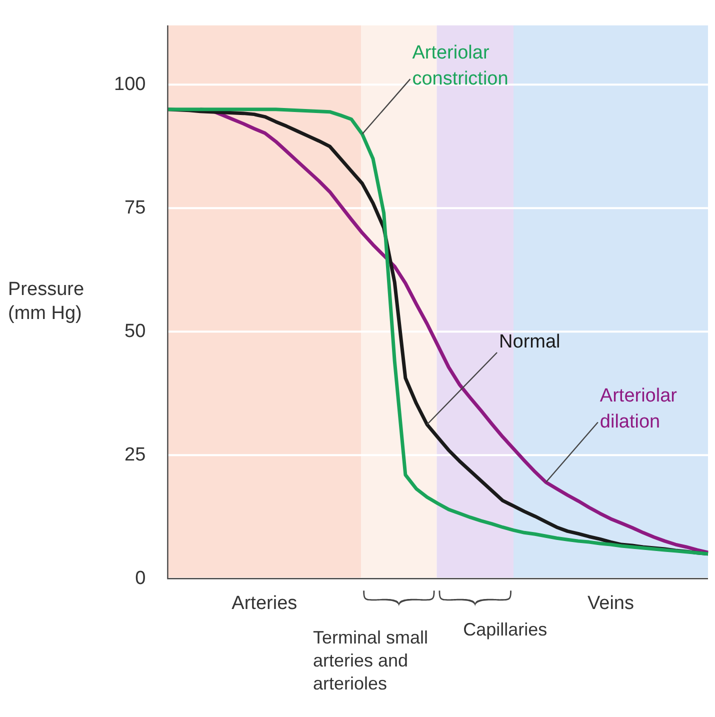  I want to click on y-tick-label: 0, so click(140, 578).